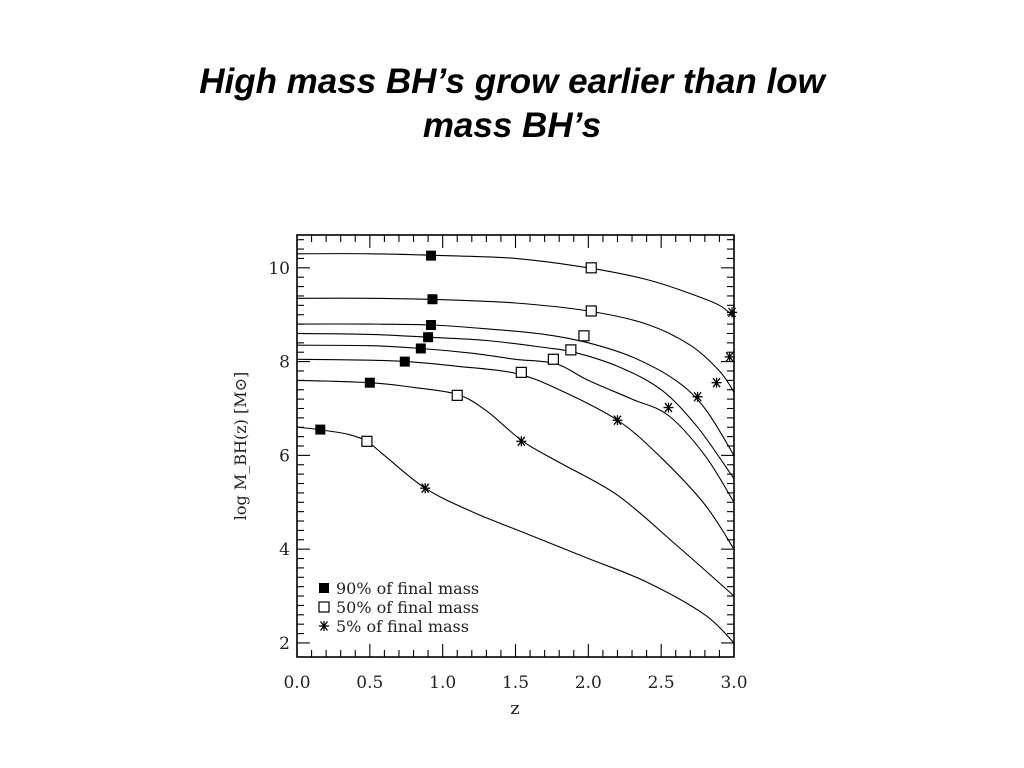 This screenshot has height=768, width=1024. Describe the element at coordinates (402, 626) in the screenshot. I see `legend-label-3: 5% of final mass` at that location.